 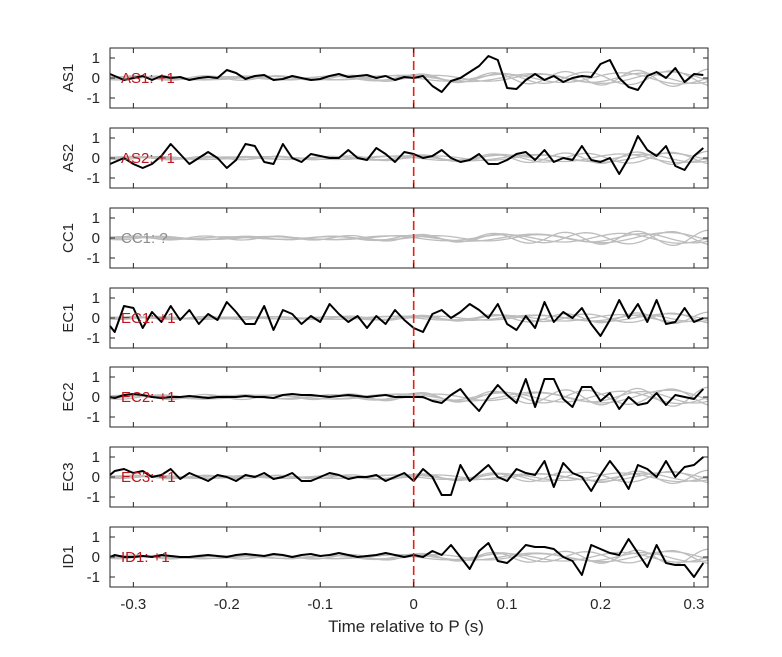 What do you see at coordinates (68, 158) in the screenshot?
I see `station-label: AS2` at bounding box center [68, 158].